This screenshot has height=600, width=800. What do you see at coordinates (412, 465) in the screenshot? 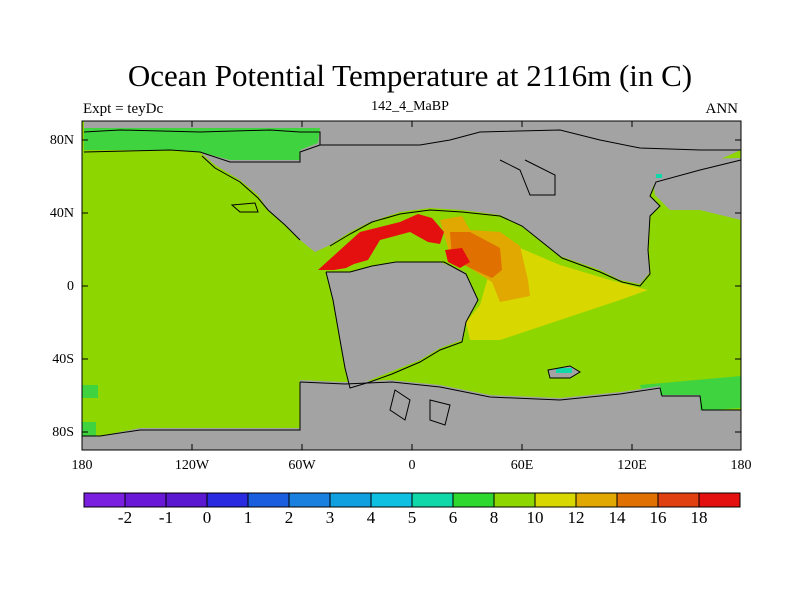
I see `lon-label-0: 0` at bounding box center [412, 465].